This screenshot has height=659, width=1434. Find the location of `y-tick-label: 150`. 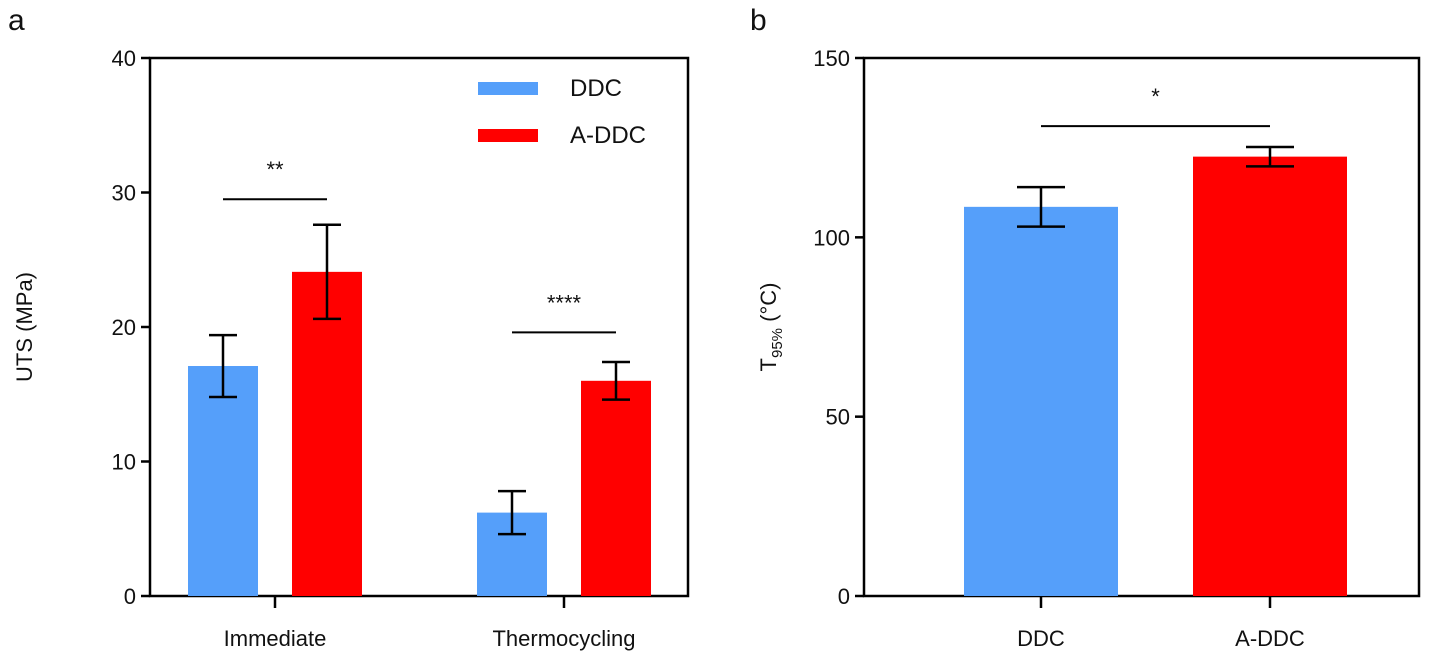

y-tick-label: 150 is located at coordinates (831, 58).